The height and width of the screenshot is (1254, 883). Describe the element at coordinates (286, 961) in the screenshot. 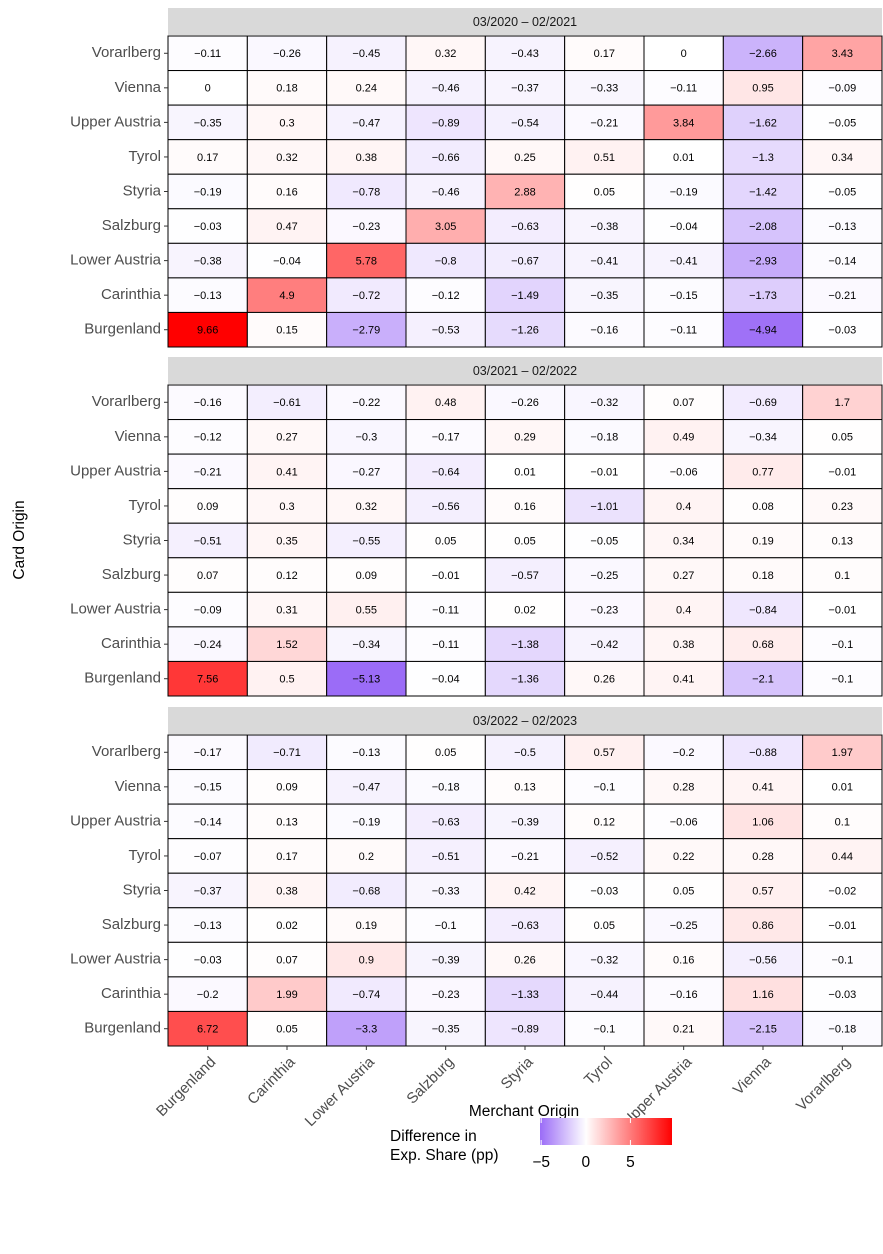

I see `cell-label: 0.07` at that location.